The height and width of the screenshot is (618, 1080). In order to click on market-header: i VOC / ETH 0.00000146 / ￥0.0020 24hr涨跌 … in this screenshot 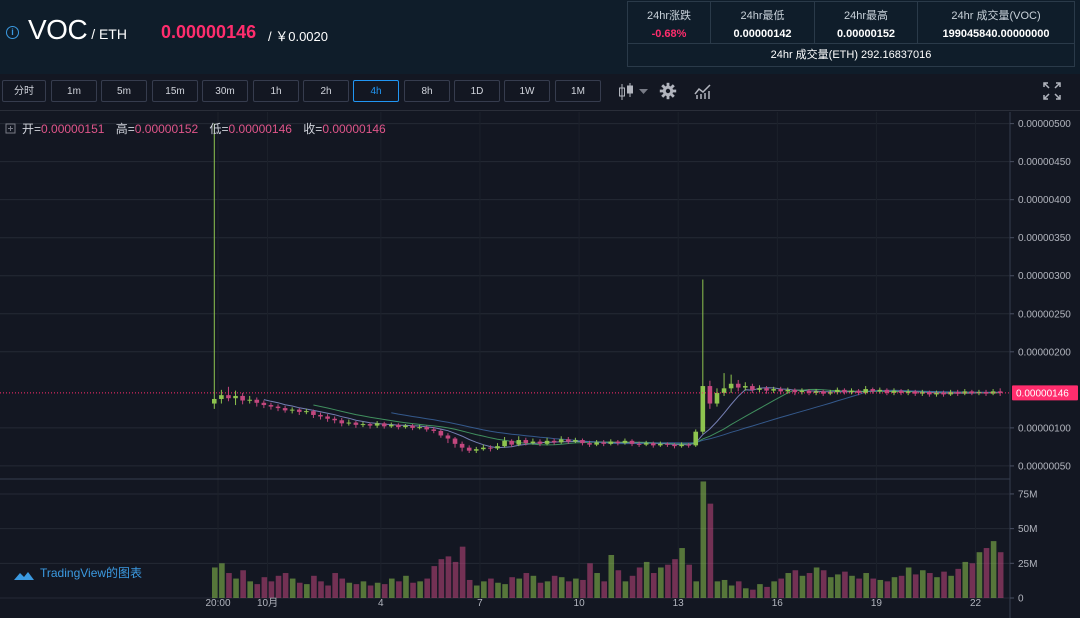, I will do `click(540, 37)`.